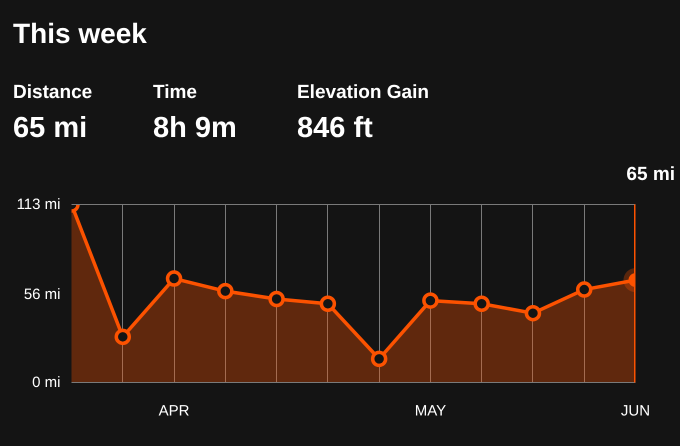  What do you see at coordinates (635, 411) in the screenshot?
I see `x-tick-label: JUN` at bounding box center [635, 411].